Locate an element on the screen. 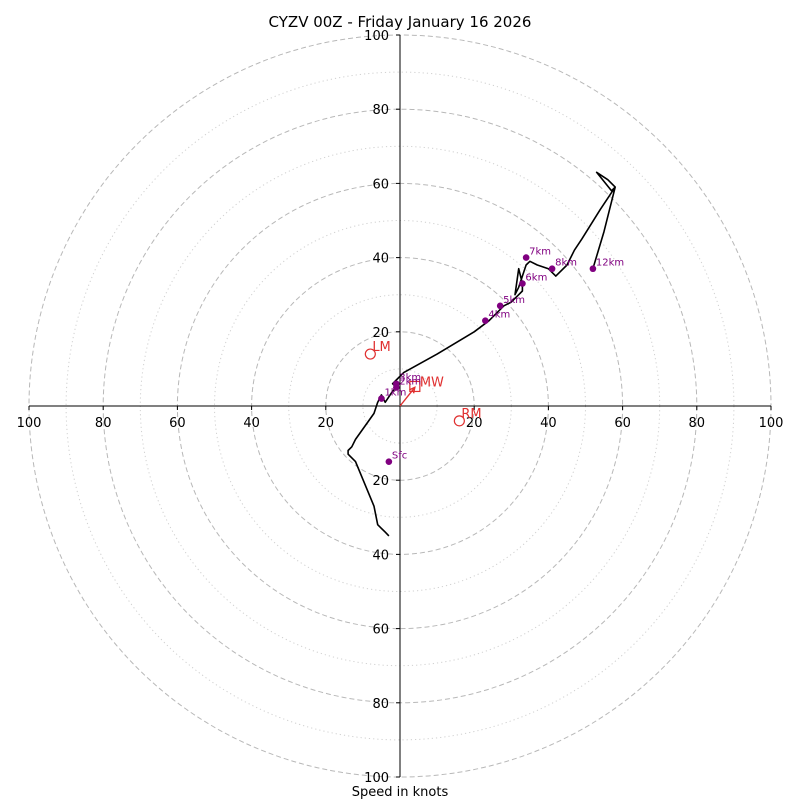  height-marker-label: 2km is located at coordinates (410, 381).